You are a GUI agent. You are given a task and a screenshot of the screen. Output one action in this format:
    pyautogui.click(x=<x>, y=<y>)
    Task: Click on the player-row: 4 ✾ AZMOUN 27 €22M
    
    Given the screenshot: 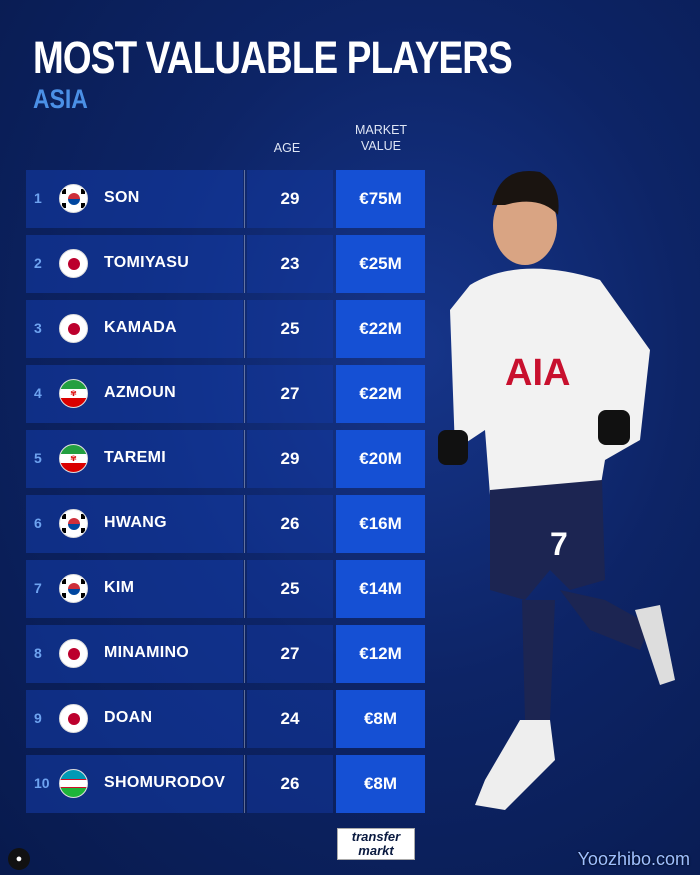 What is the action you would take?
    pyautogui.click(x=226, y=394)
    